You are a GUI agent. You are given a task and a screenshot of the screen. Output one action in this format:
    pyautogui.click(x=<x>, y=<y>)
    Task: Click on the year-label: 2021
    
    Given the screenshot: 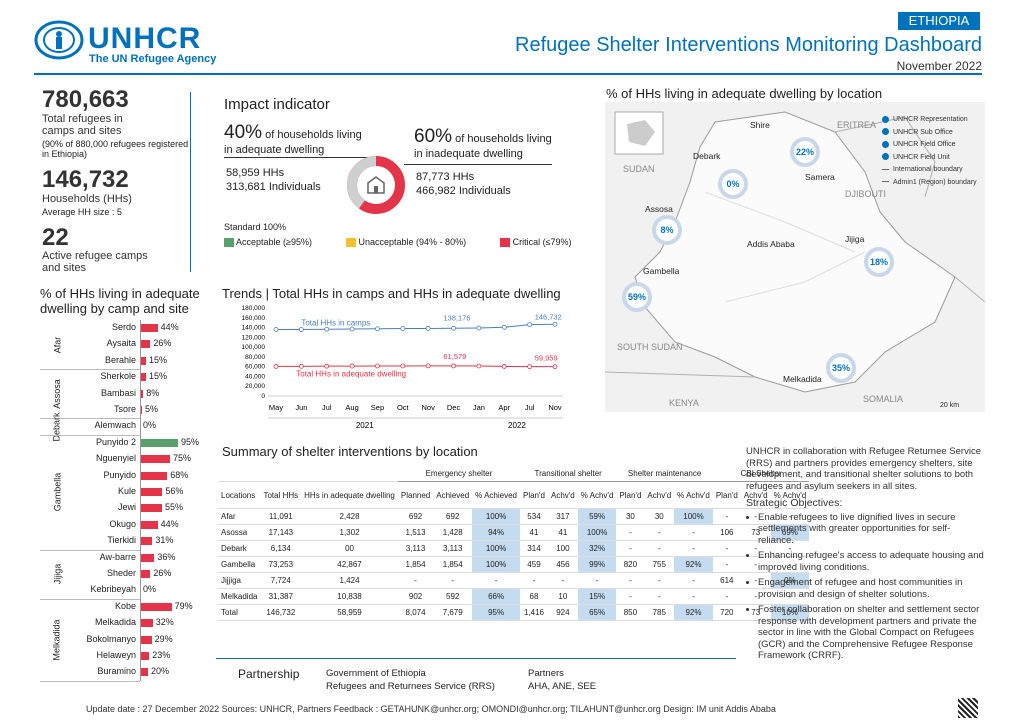 What is the action you would take?
    pyautogui.click(x=365, y=425)
    